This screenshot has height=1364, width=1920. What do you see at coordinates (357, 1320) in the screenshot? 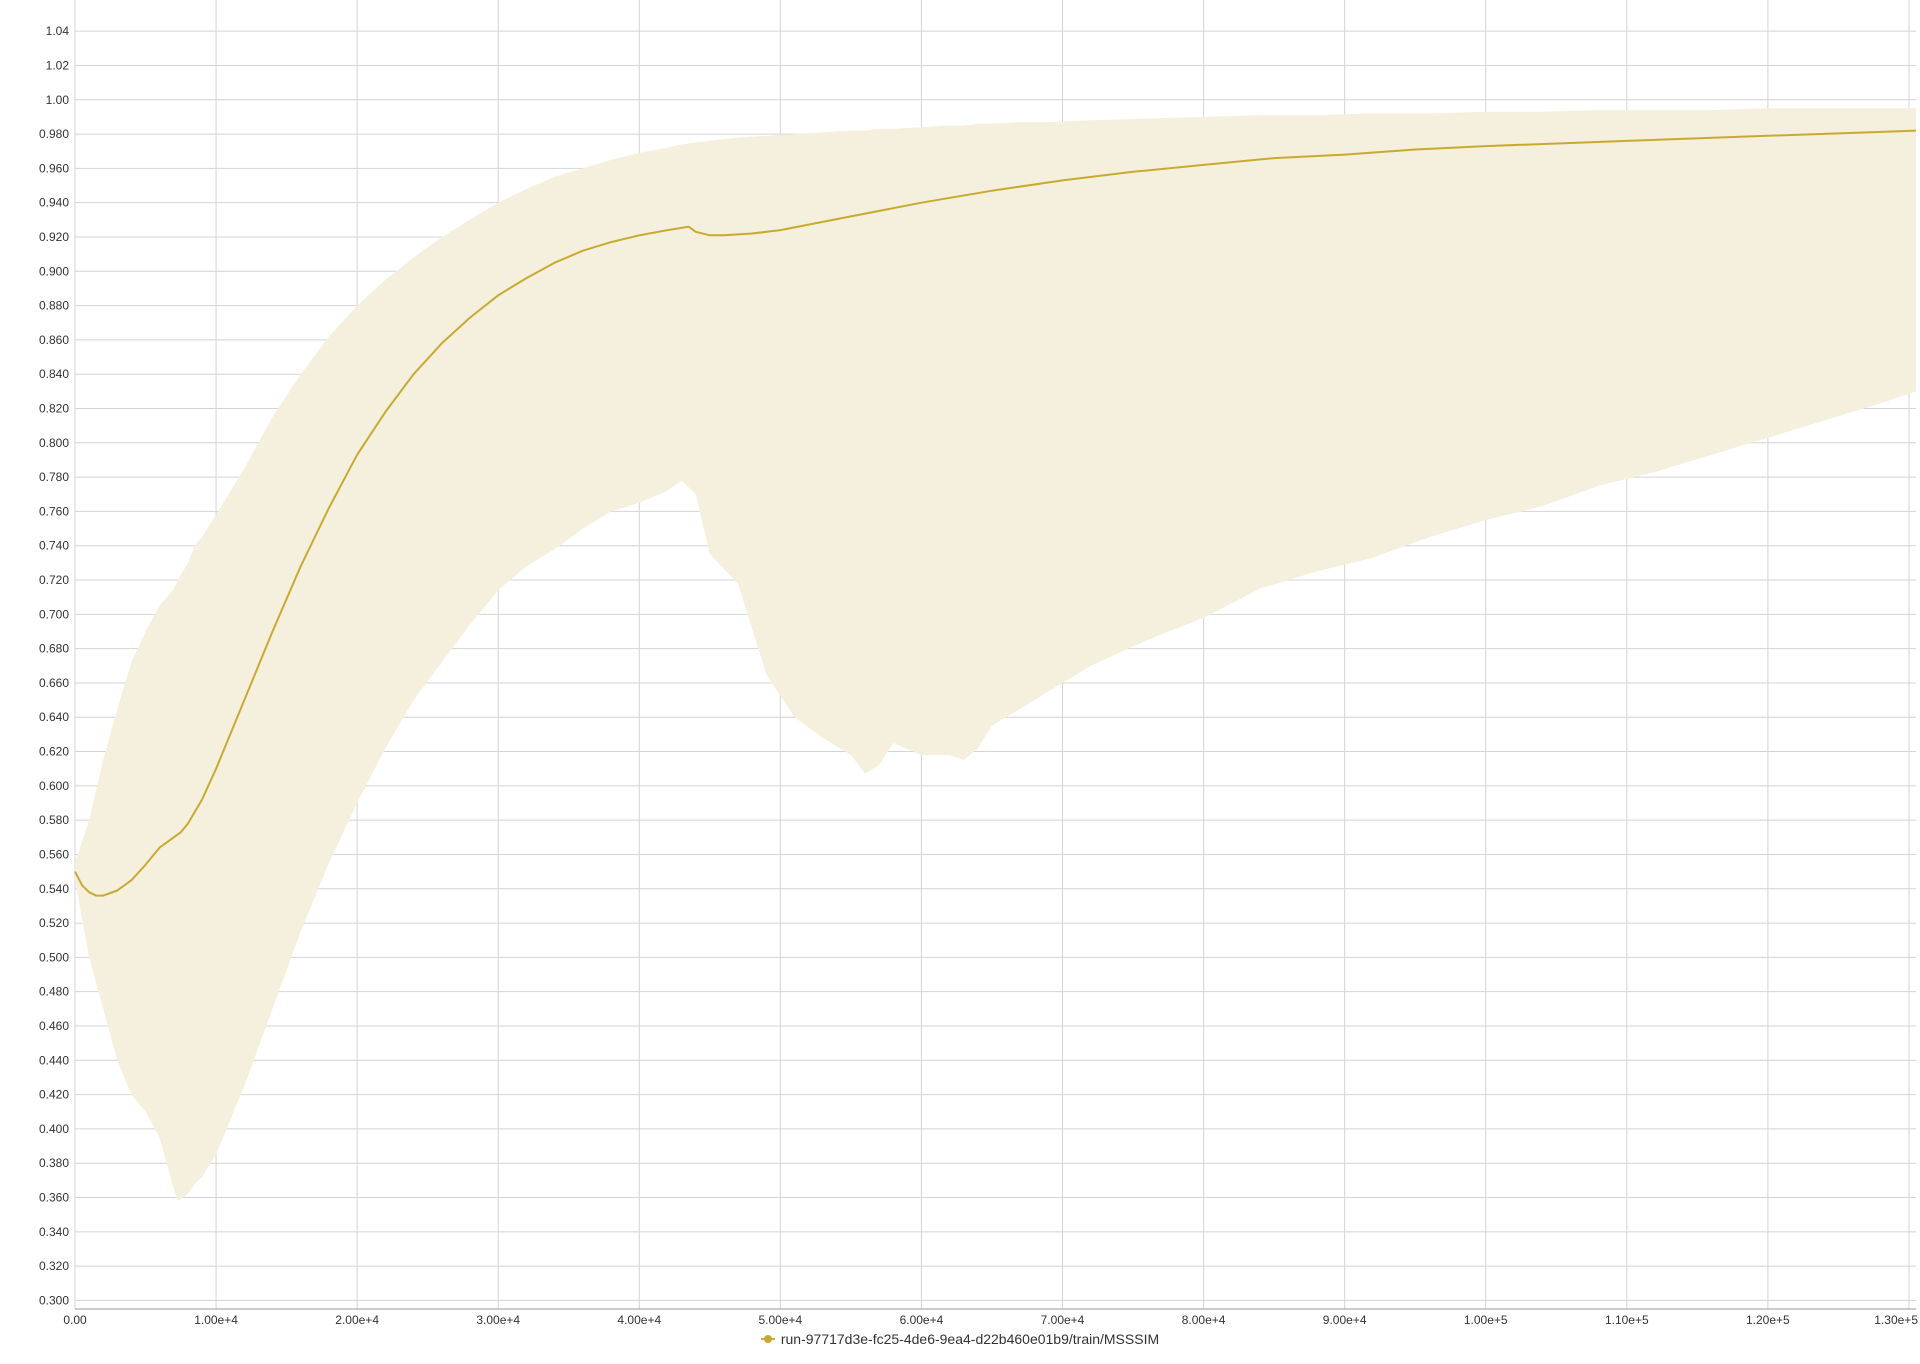
I see `x-tick-label: 2.00e+4` at bounding box center [357, 1320].